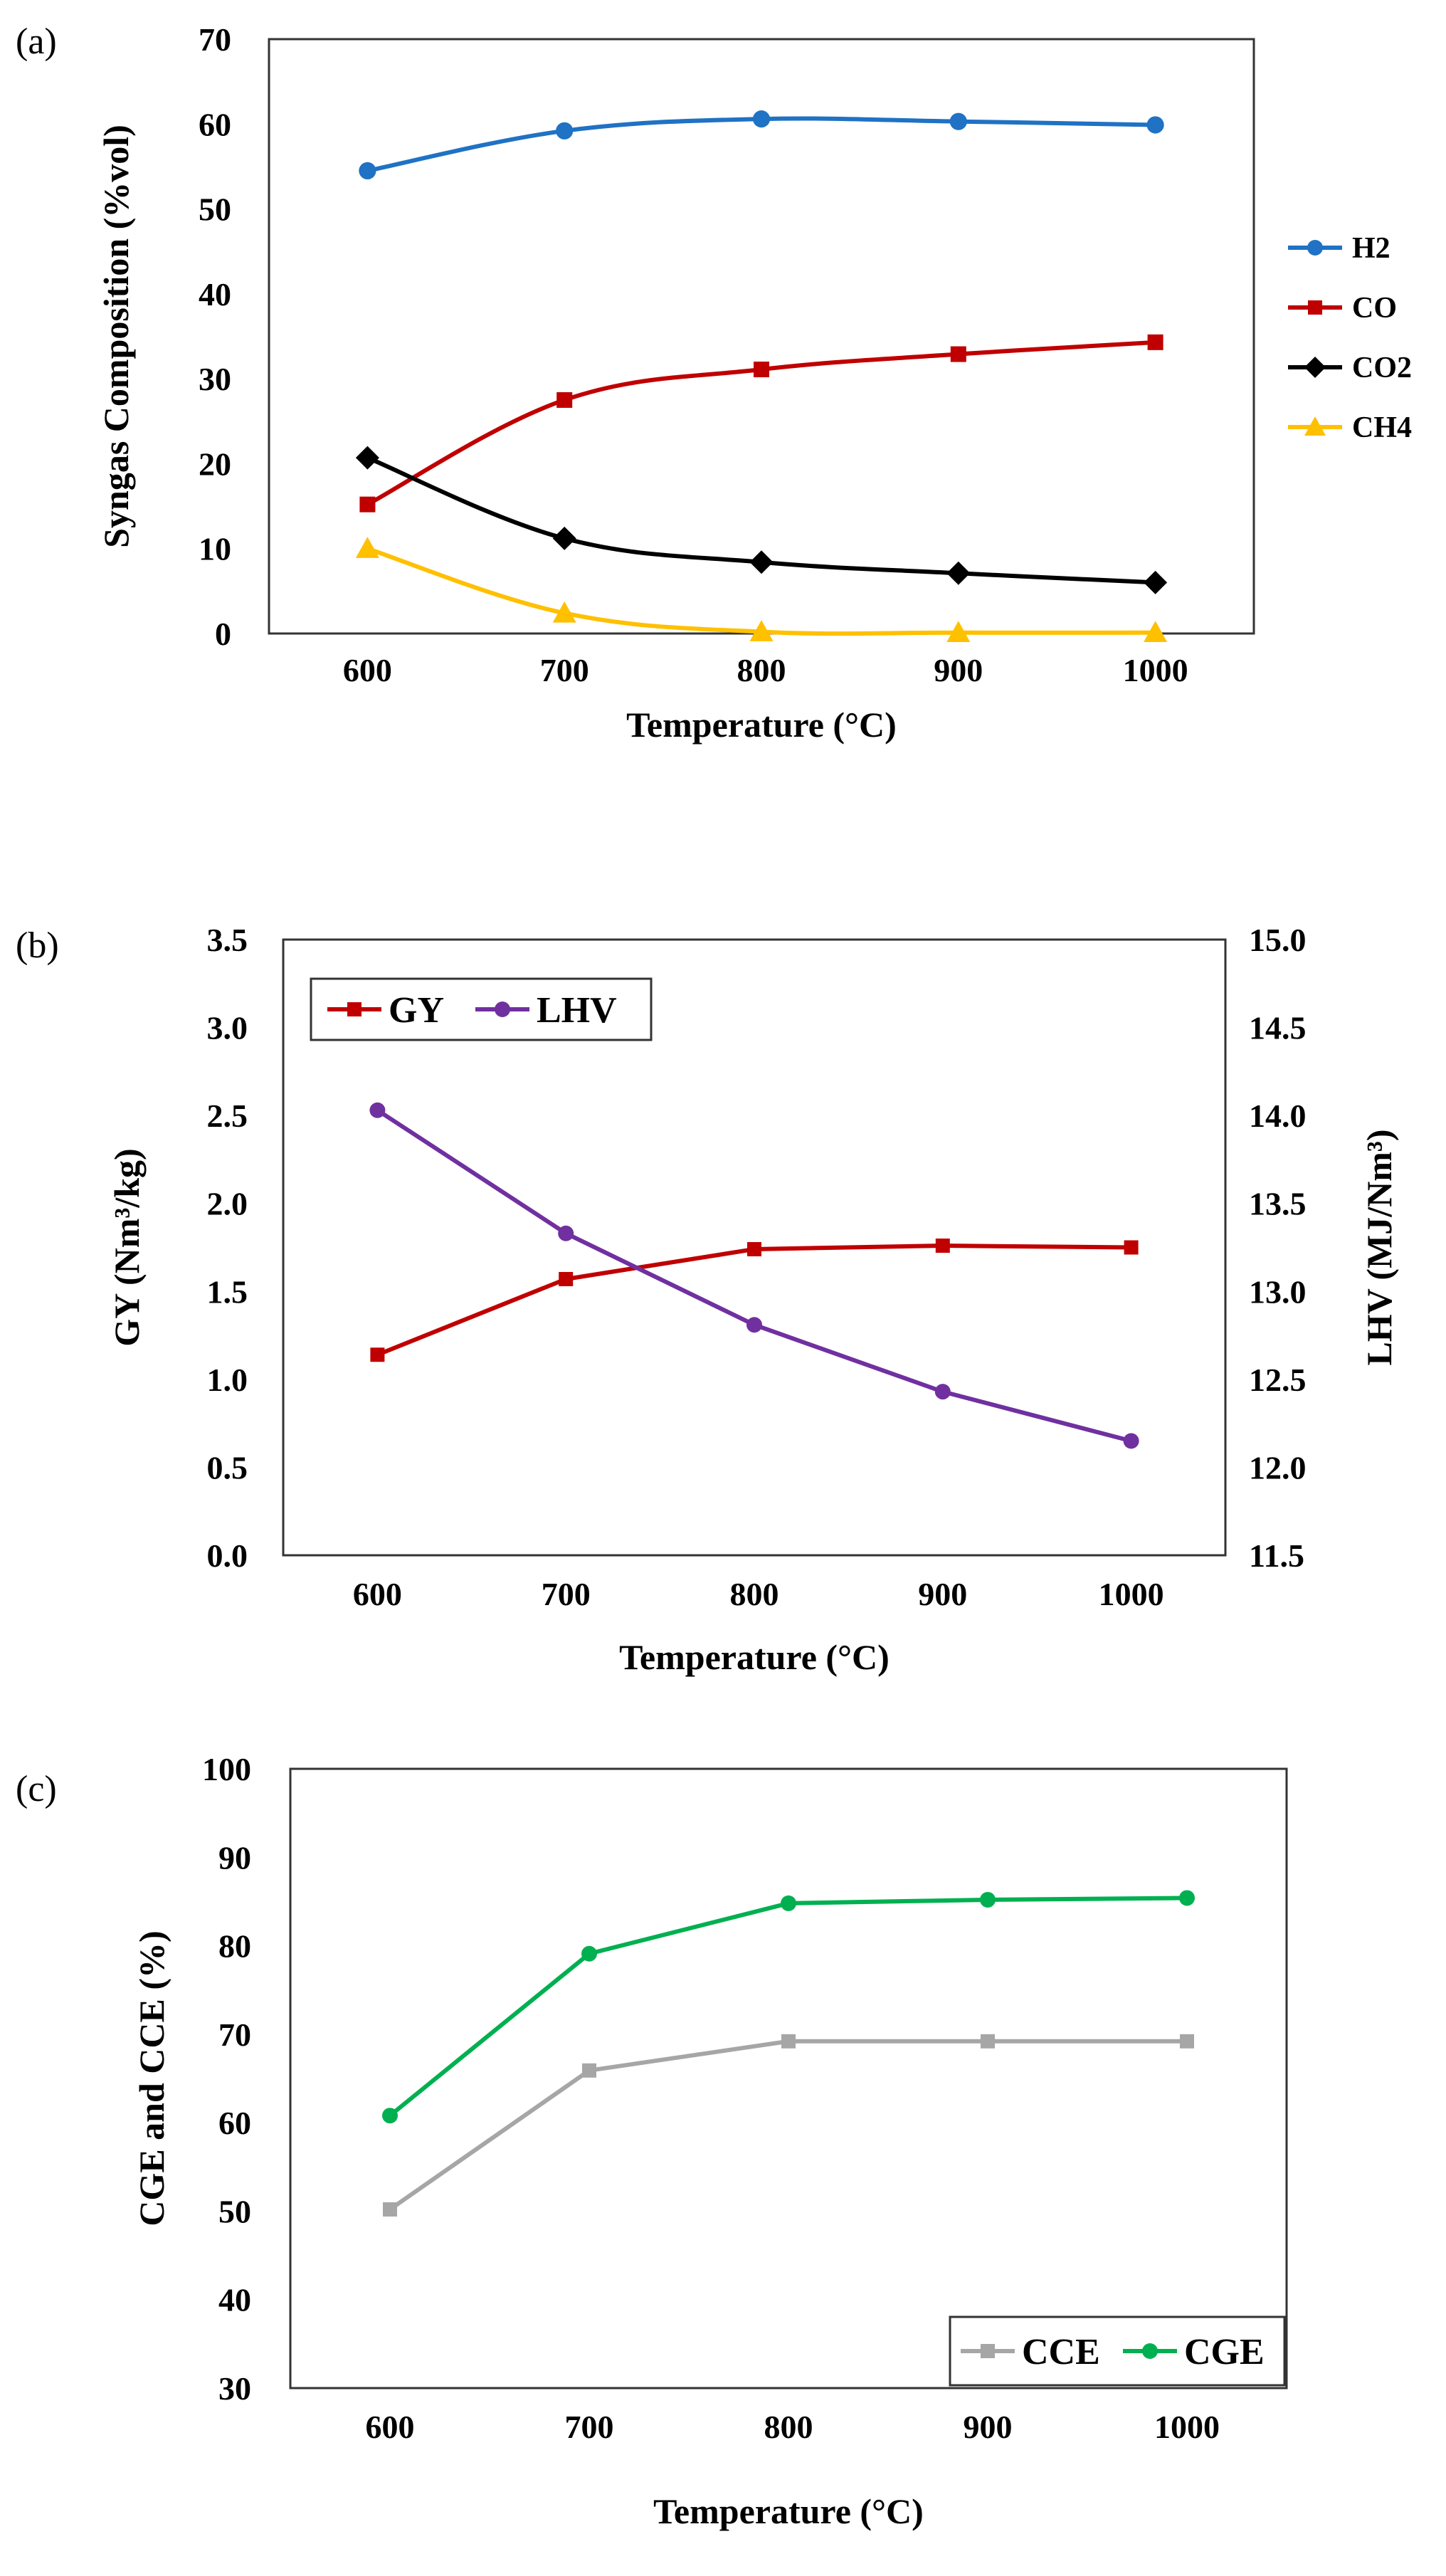 The height and width of the screenshot is (2576, 1446). I want to click on legend-label: LHV, so click(577, 1010).